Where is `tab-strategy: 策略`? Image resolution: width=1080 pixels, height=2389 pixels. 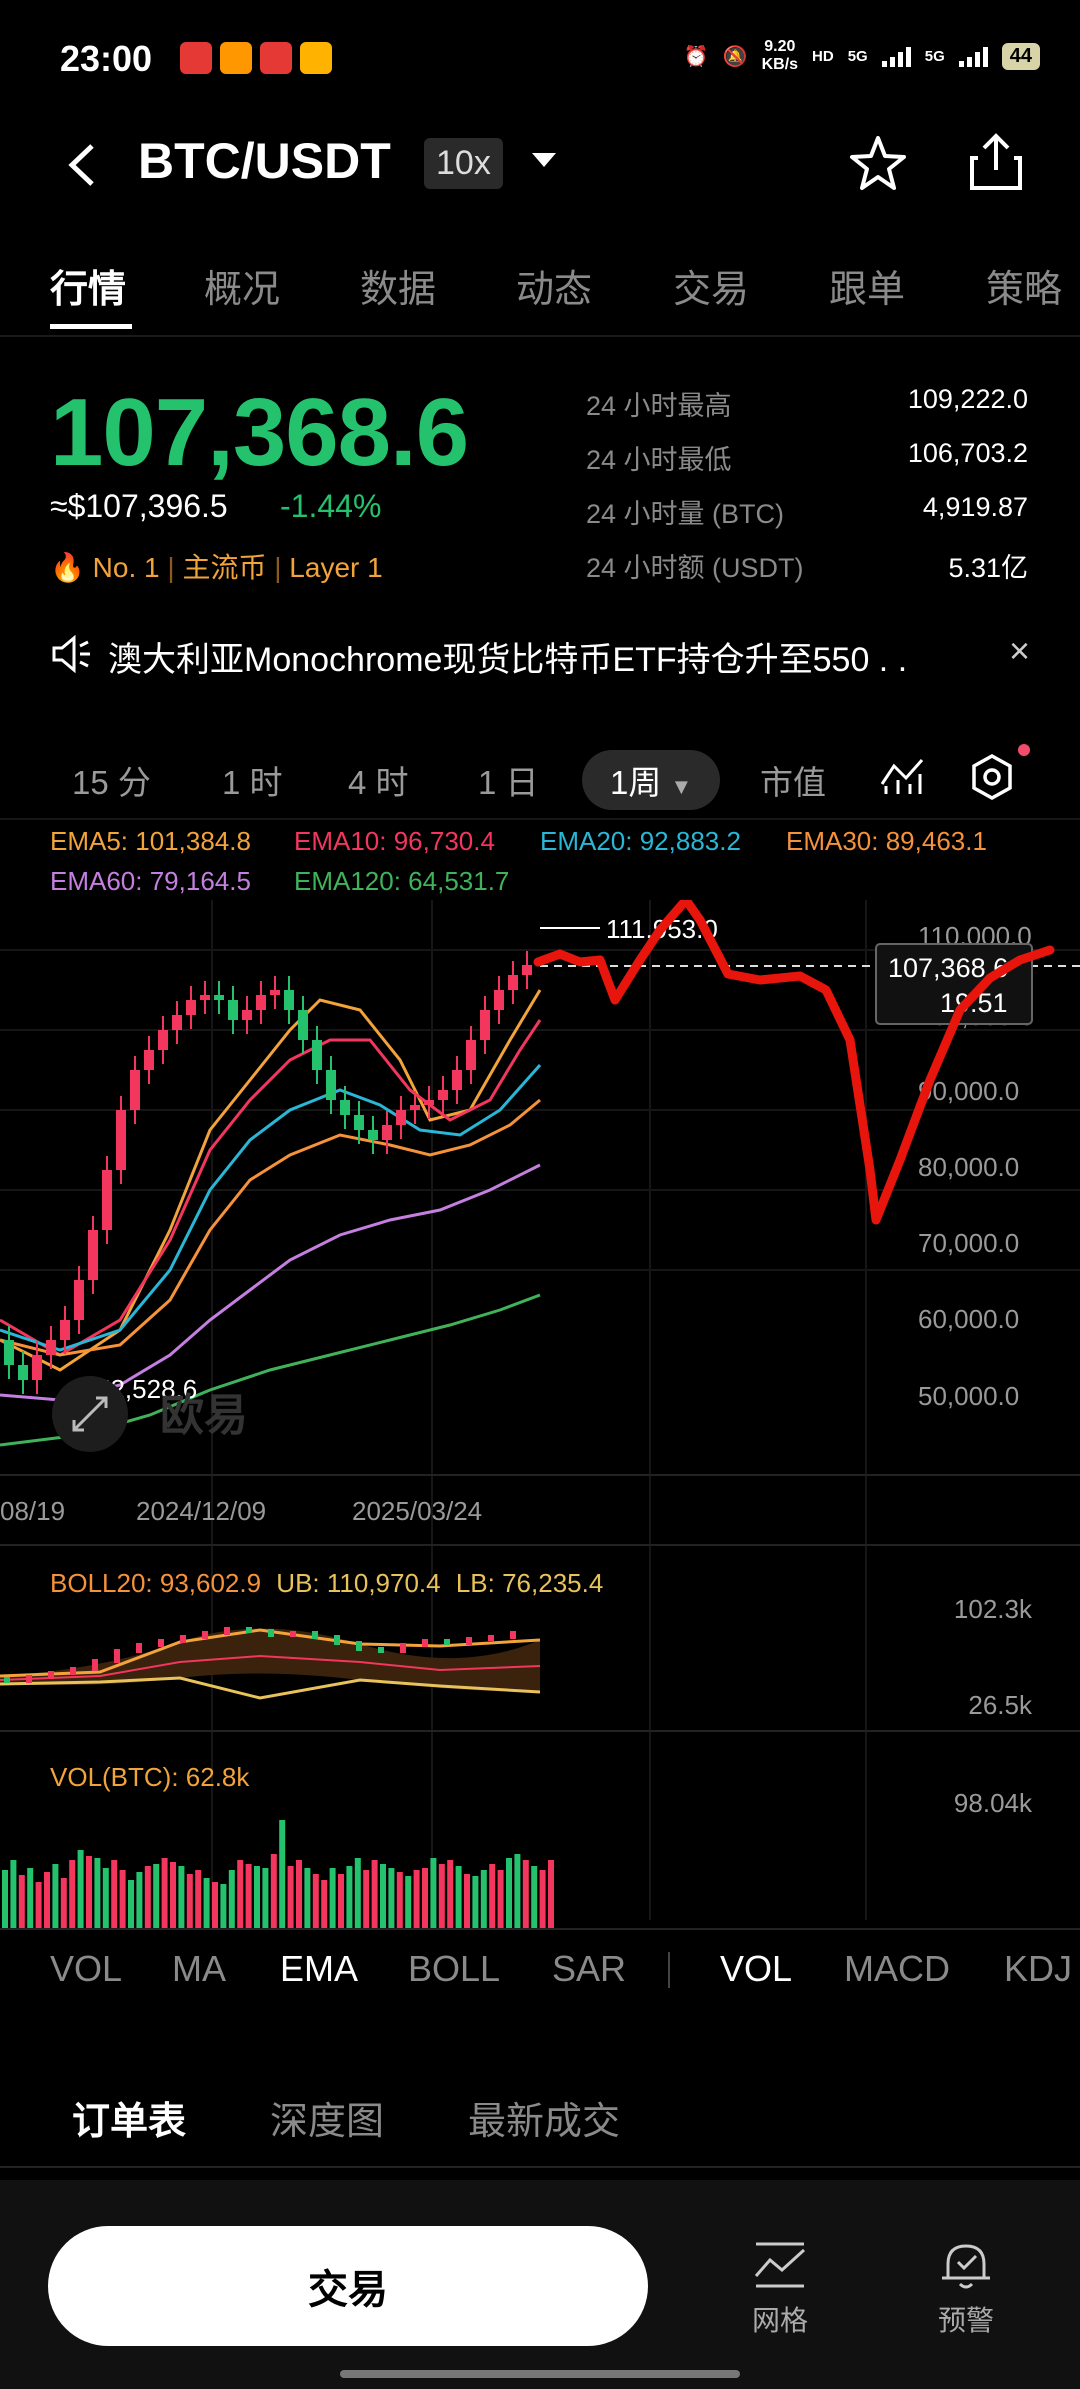 tab-strategy: 策略 is located at coordinates (1024, 290).